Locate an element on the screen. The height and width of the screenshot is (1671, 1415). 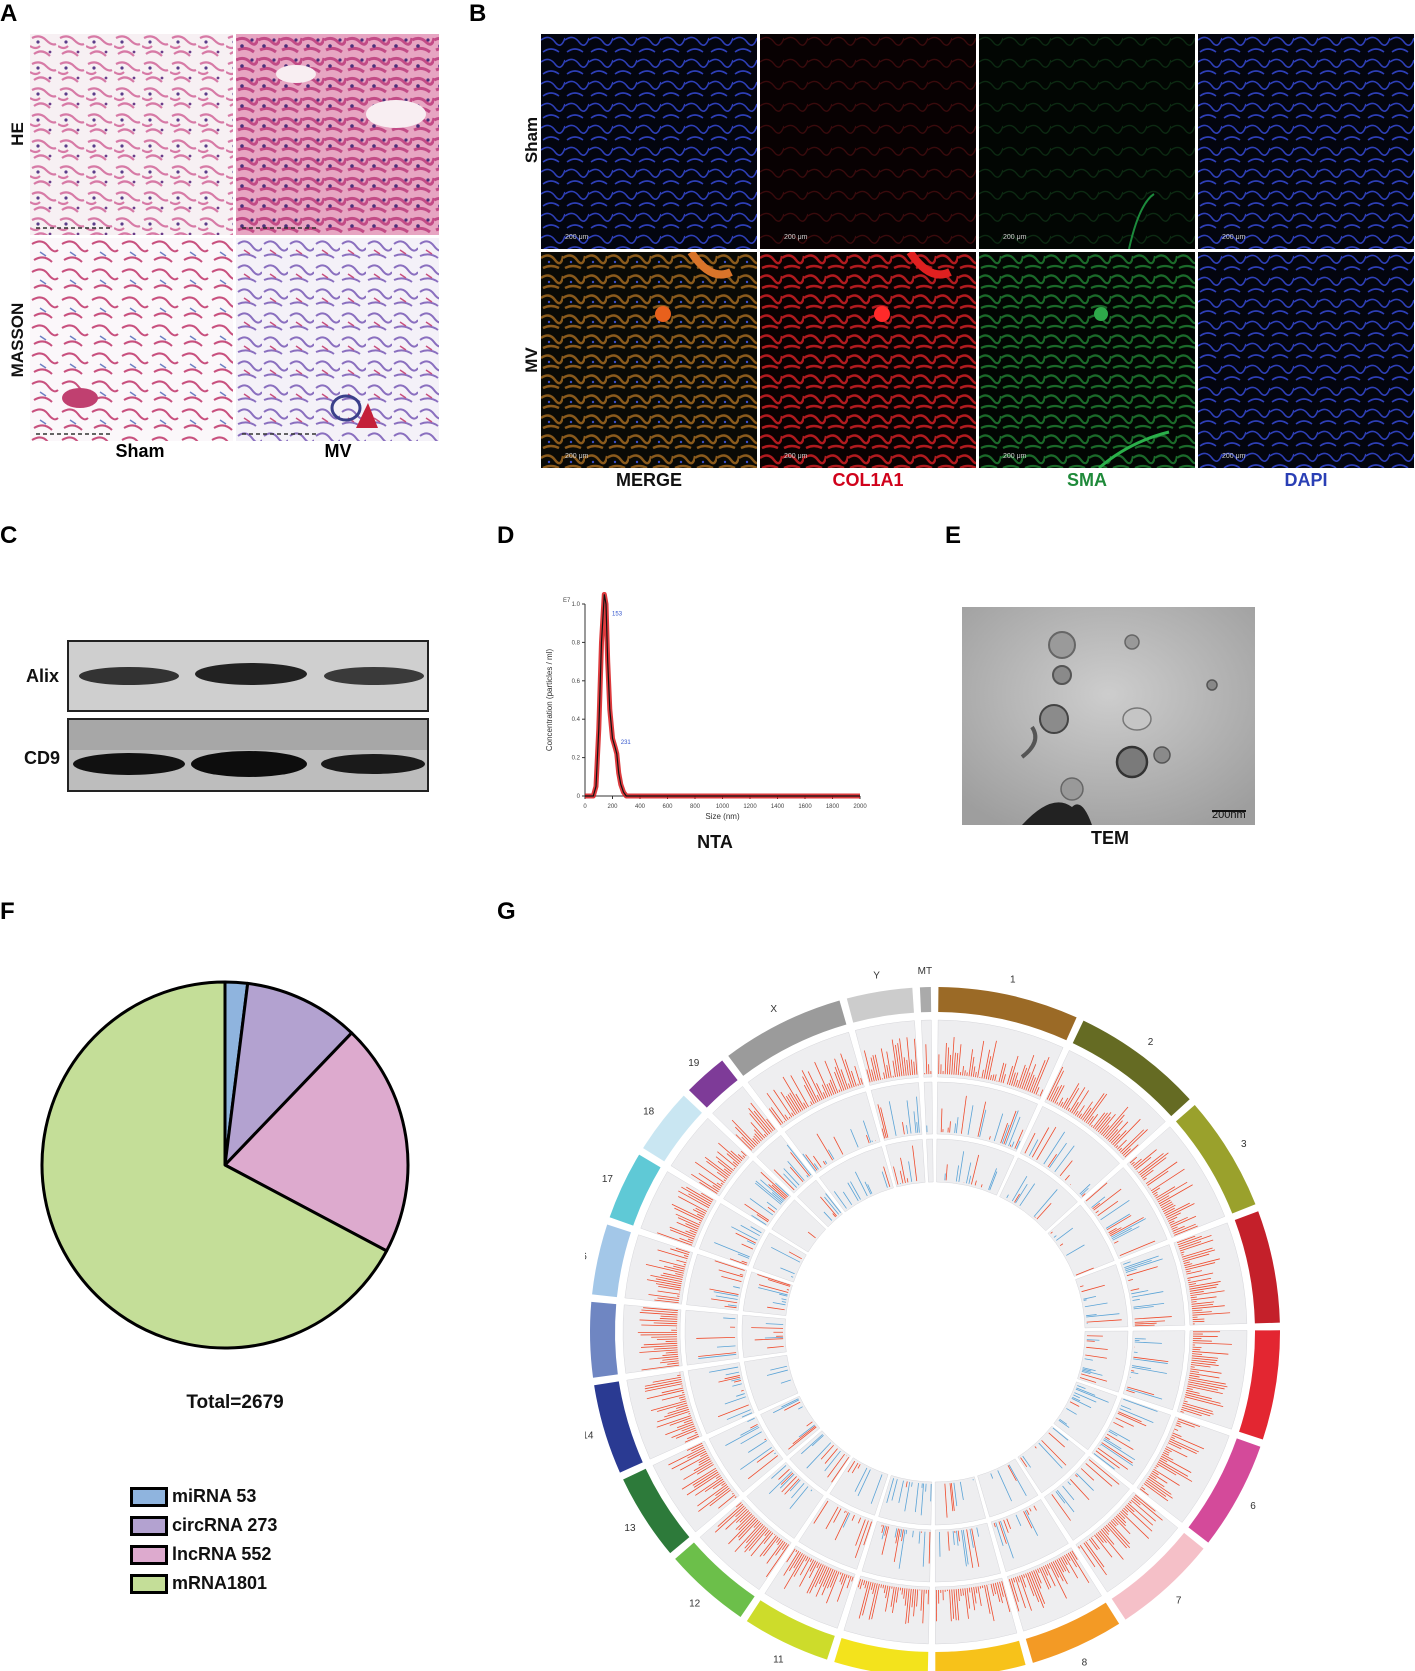
chromosome-label: 7 is located at coordinates (1179, 1601).